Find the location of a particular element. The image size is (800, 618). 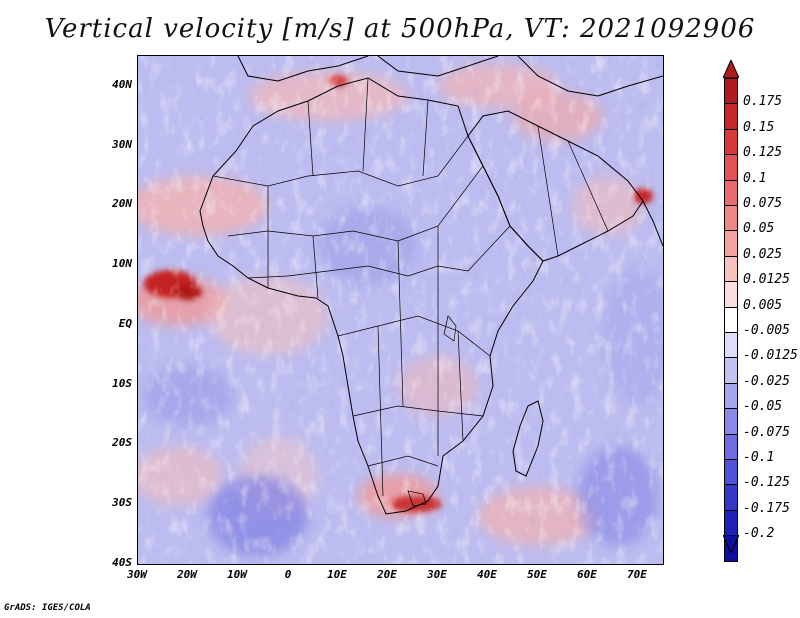

colorbar-label: 0.025 is located at coordinates (763, 254).